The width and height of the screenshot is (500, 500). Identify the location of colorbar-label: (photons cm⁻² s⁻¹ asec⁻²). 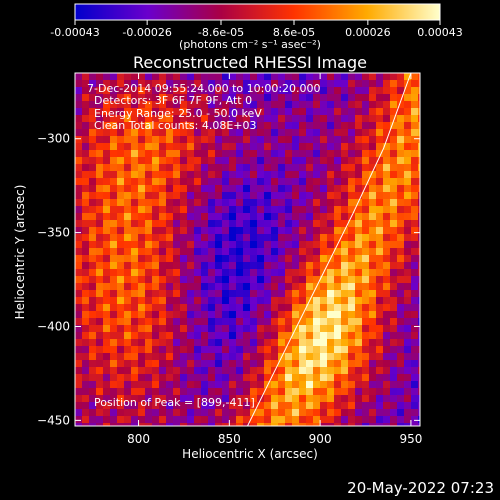
(250, 44).